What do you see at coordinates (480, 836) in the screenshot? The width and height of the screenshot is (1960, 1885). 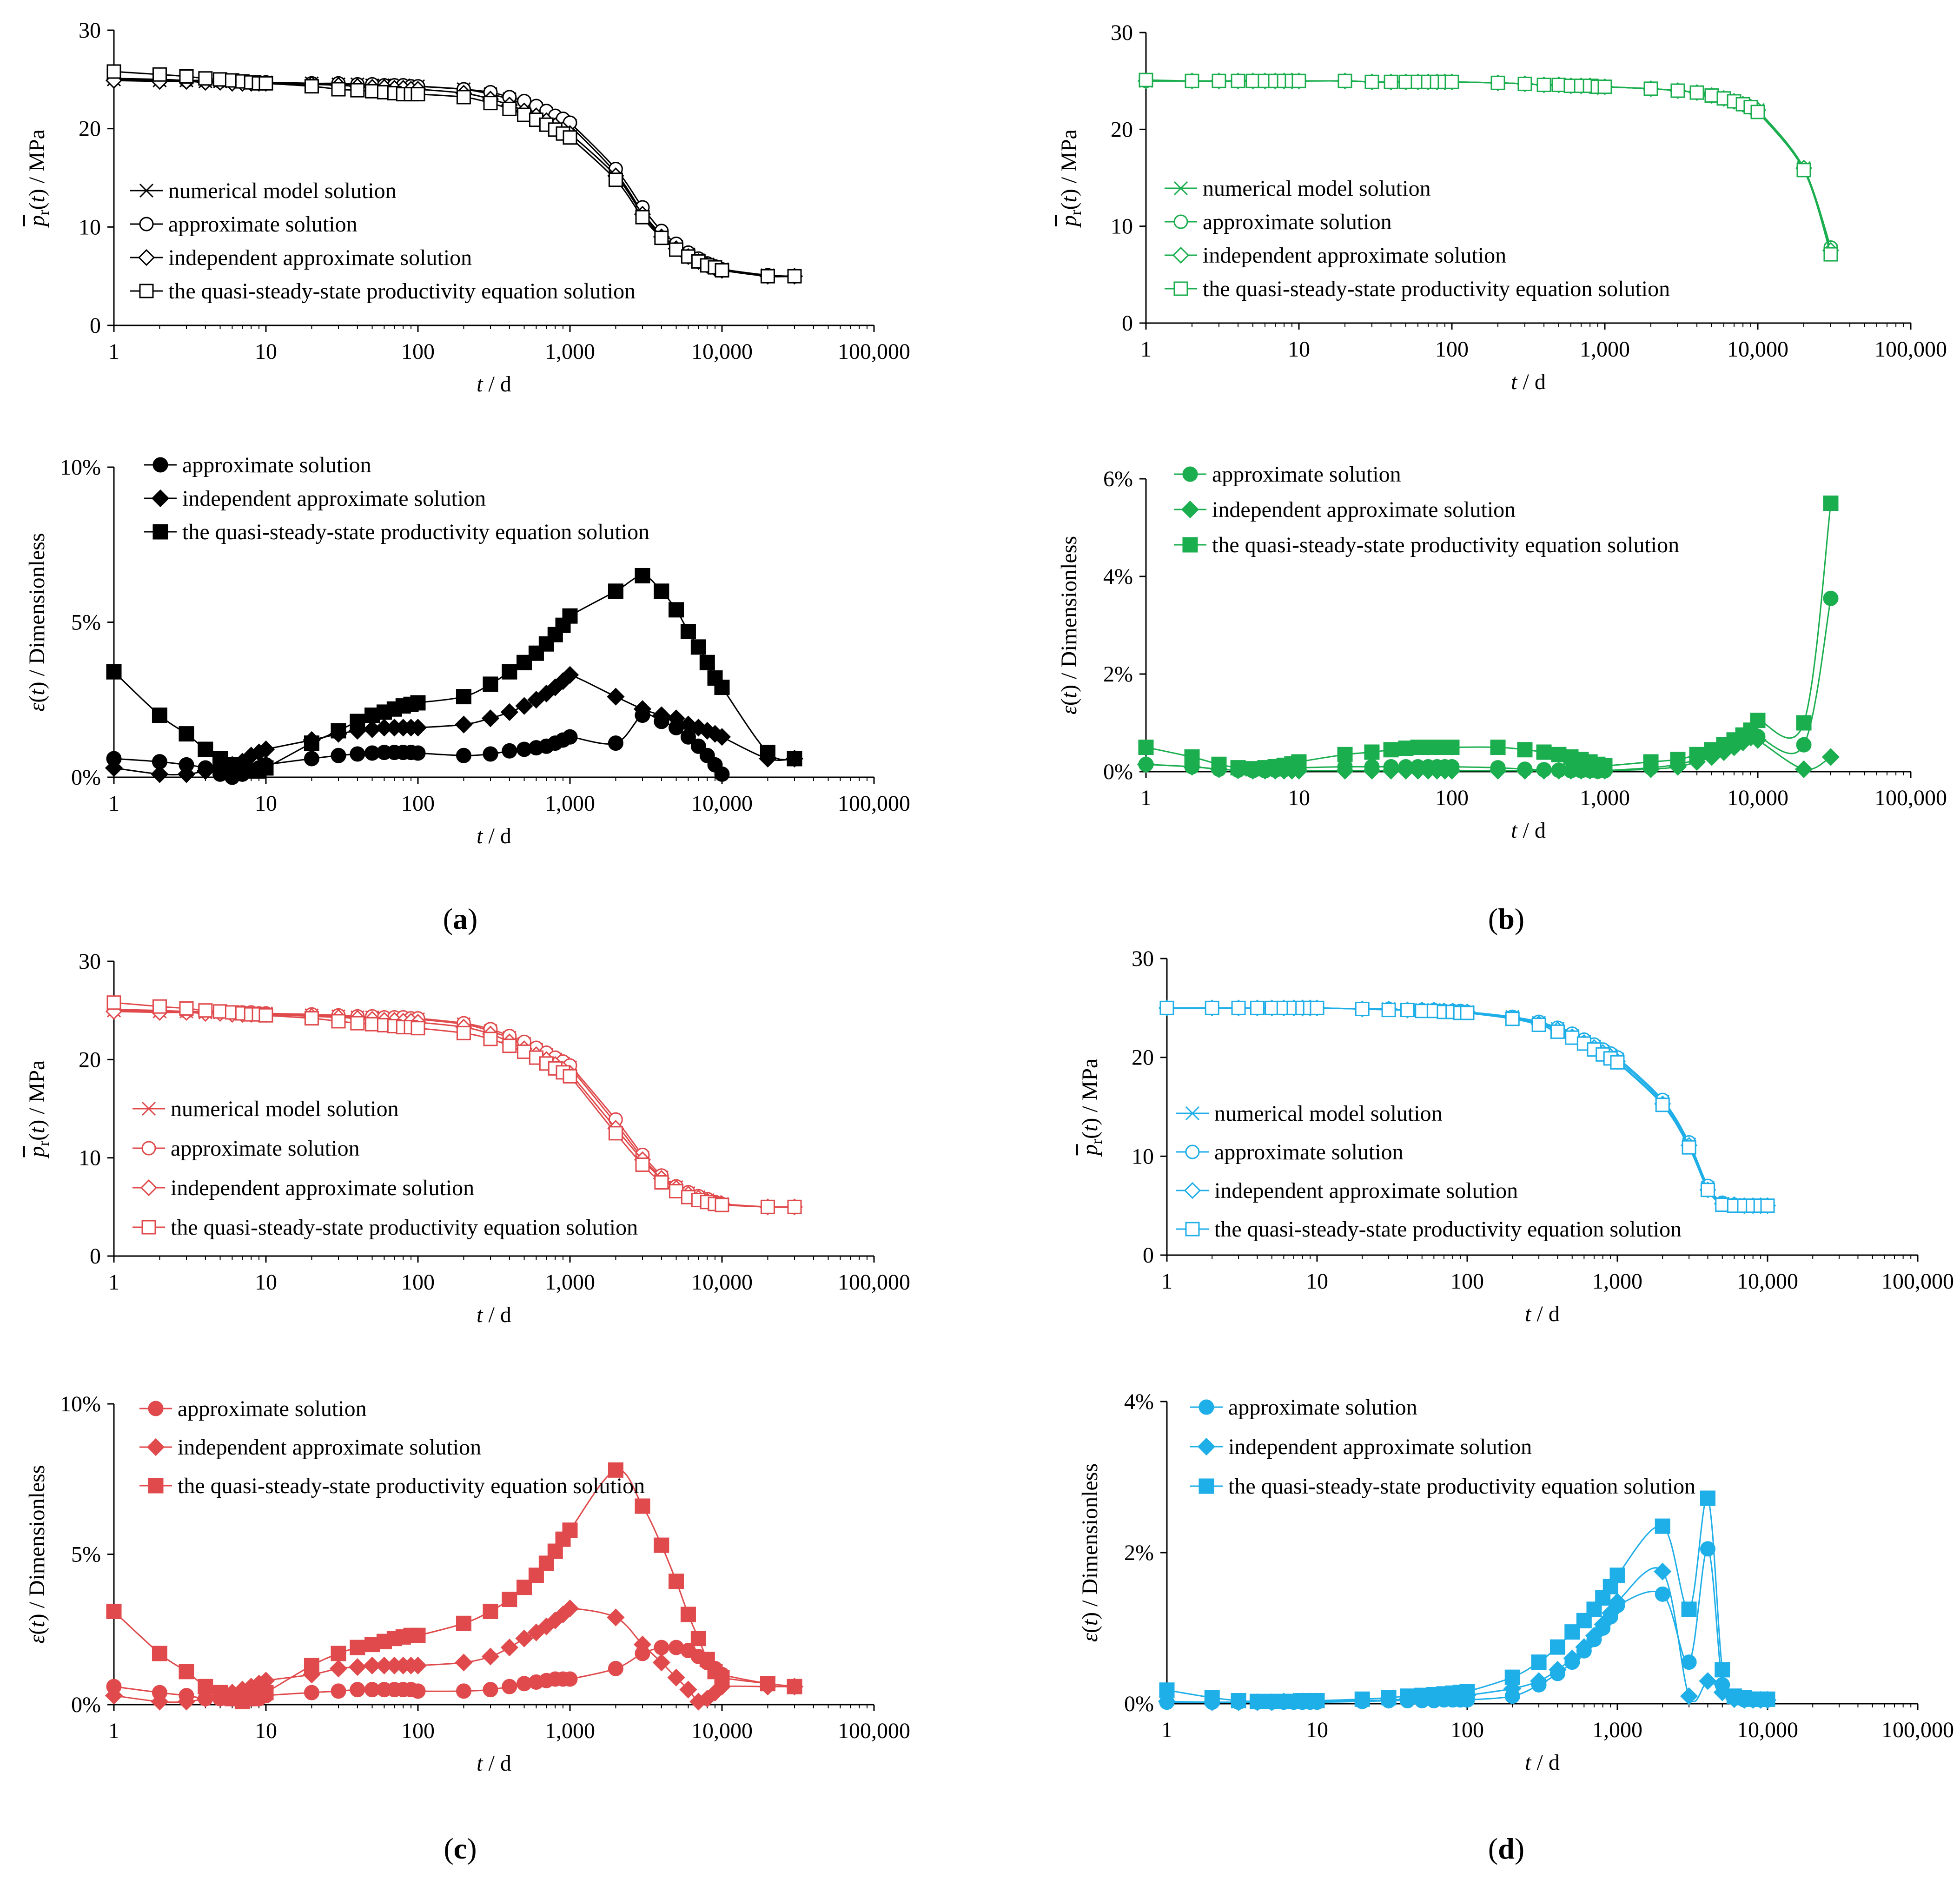 I see `x-axis-label-var: t` at bounding box center [480, 836].